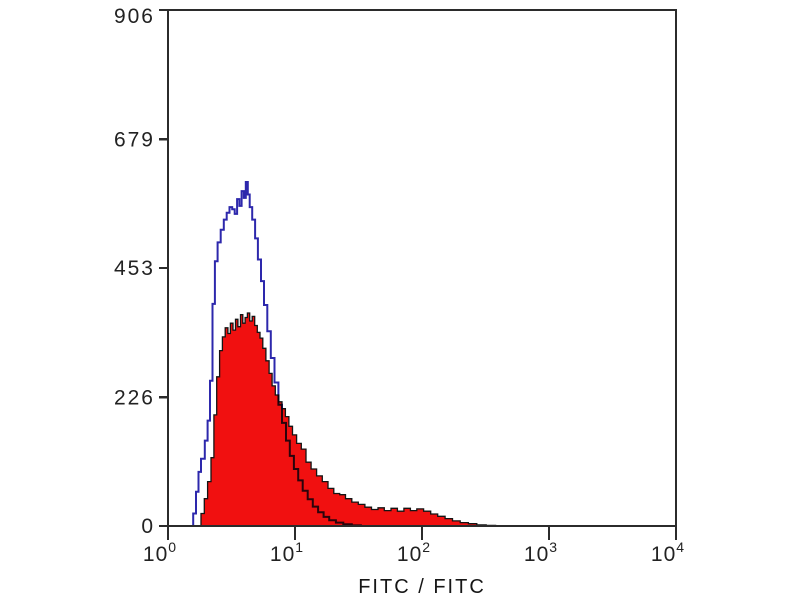  What do you see at coordinates (148, 526) in the screenshot?
I see `y-axis-tick-label: 0` at bounding box center [148, 526].